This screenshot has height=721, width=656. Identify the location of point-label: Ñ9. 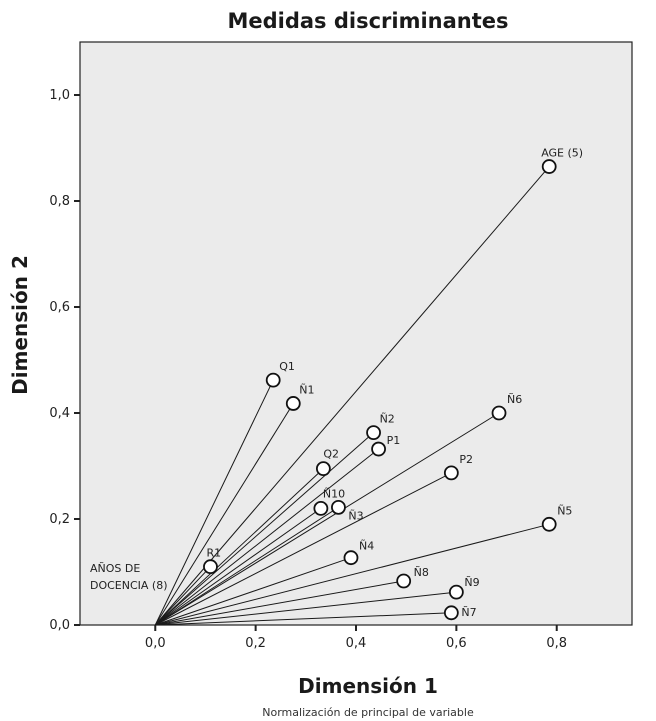
(471, 582).